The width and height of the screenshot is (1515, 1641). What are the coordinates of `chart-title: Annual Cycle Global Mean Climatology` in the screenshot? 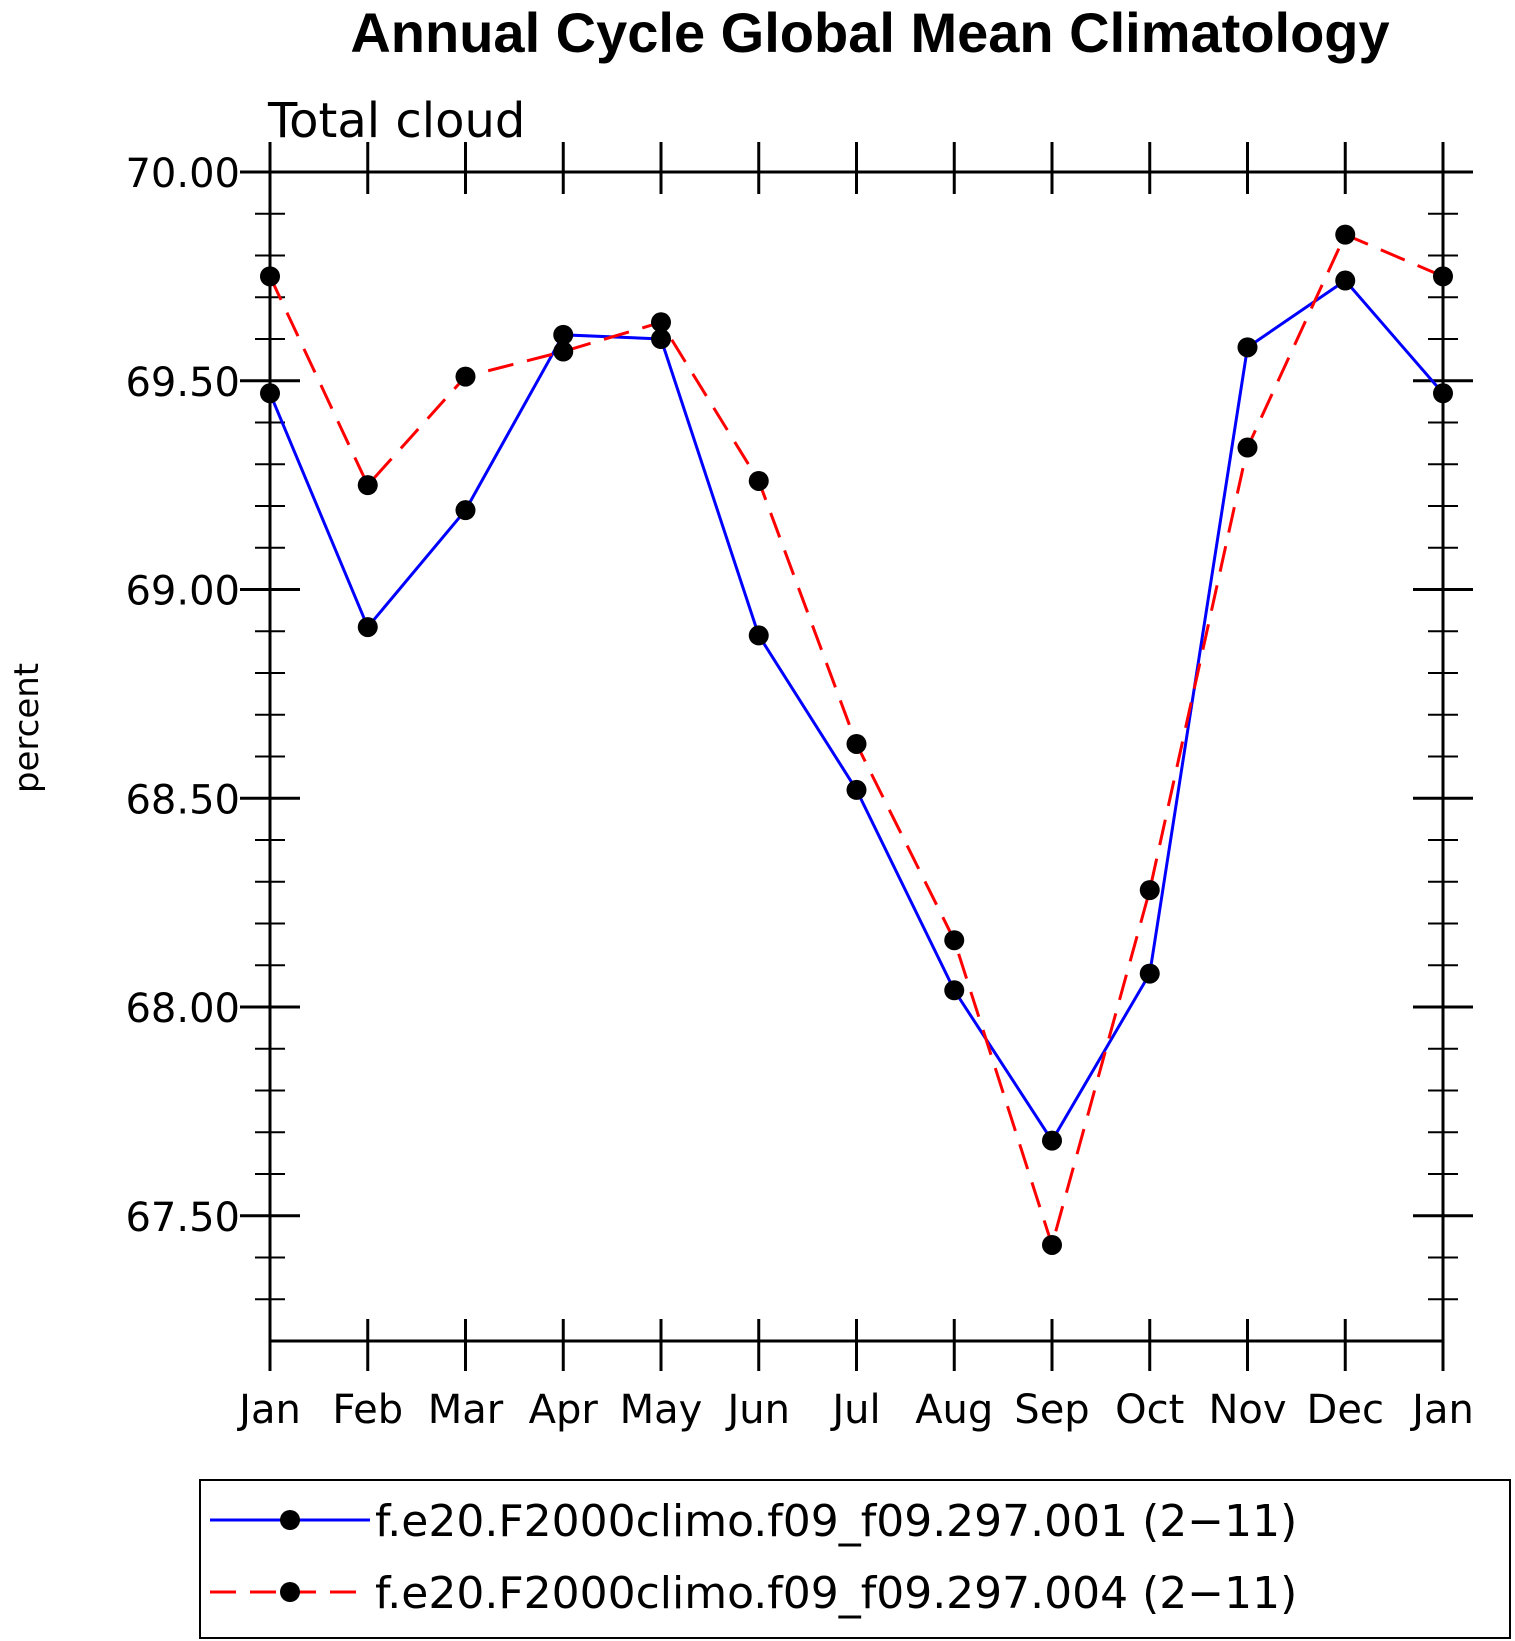 It's located at (869, 32).